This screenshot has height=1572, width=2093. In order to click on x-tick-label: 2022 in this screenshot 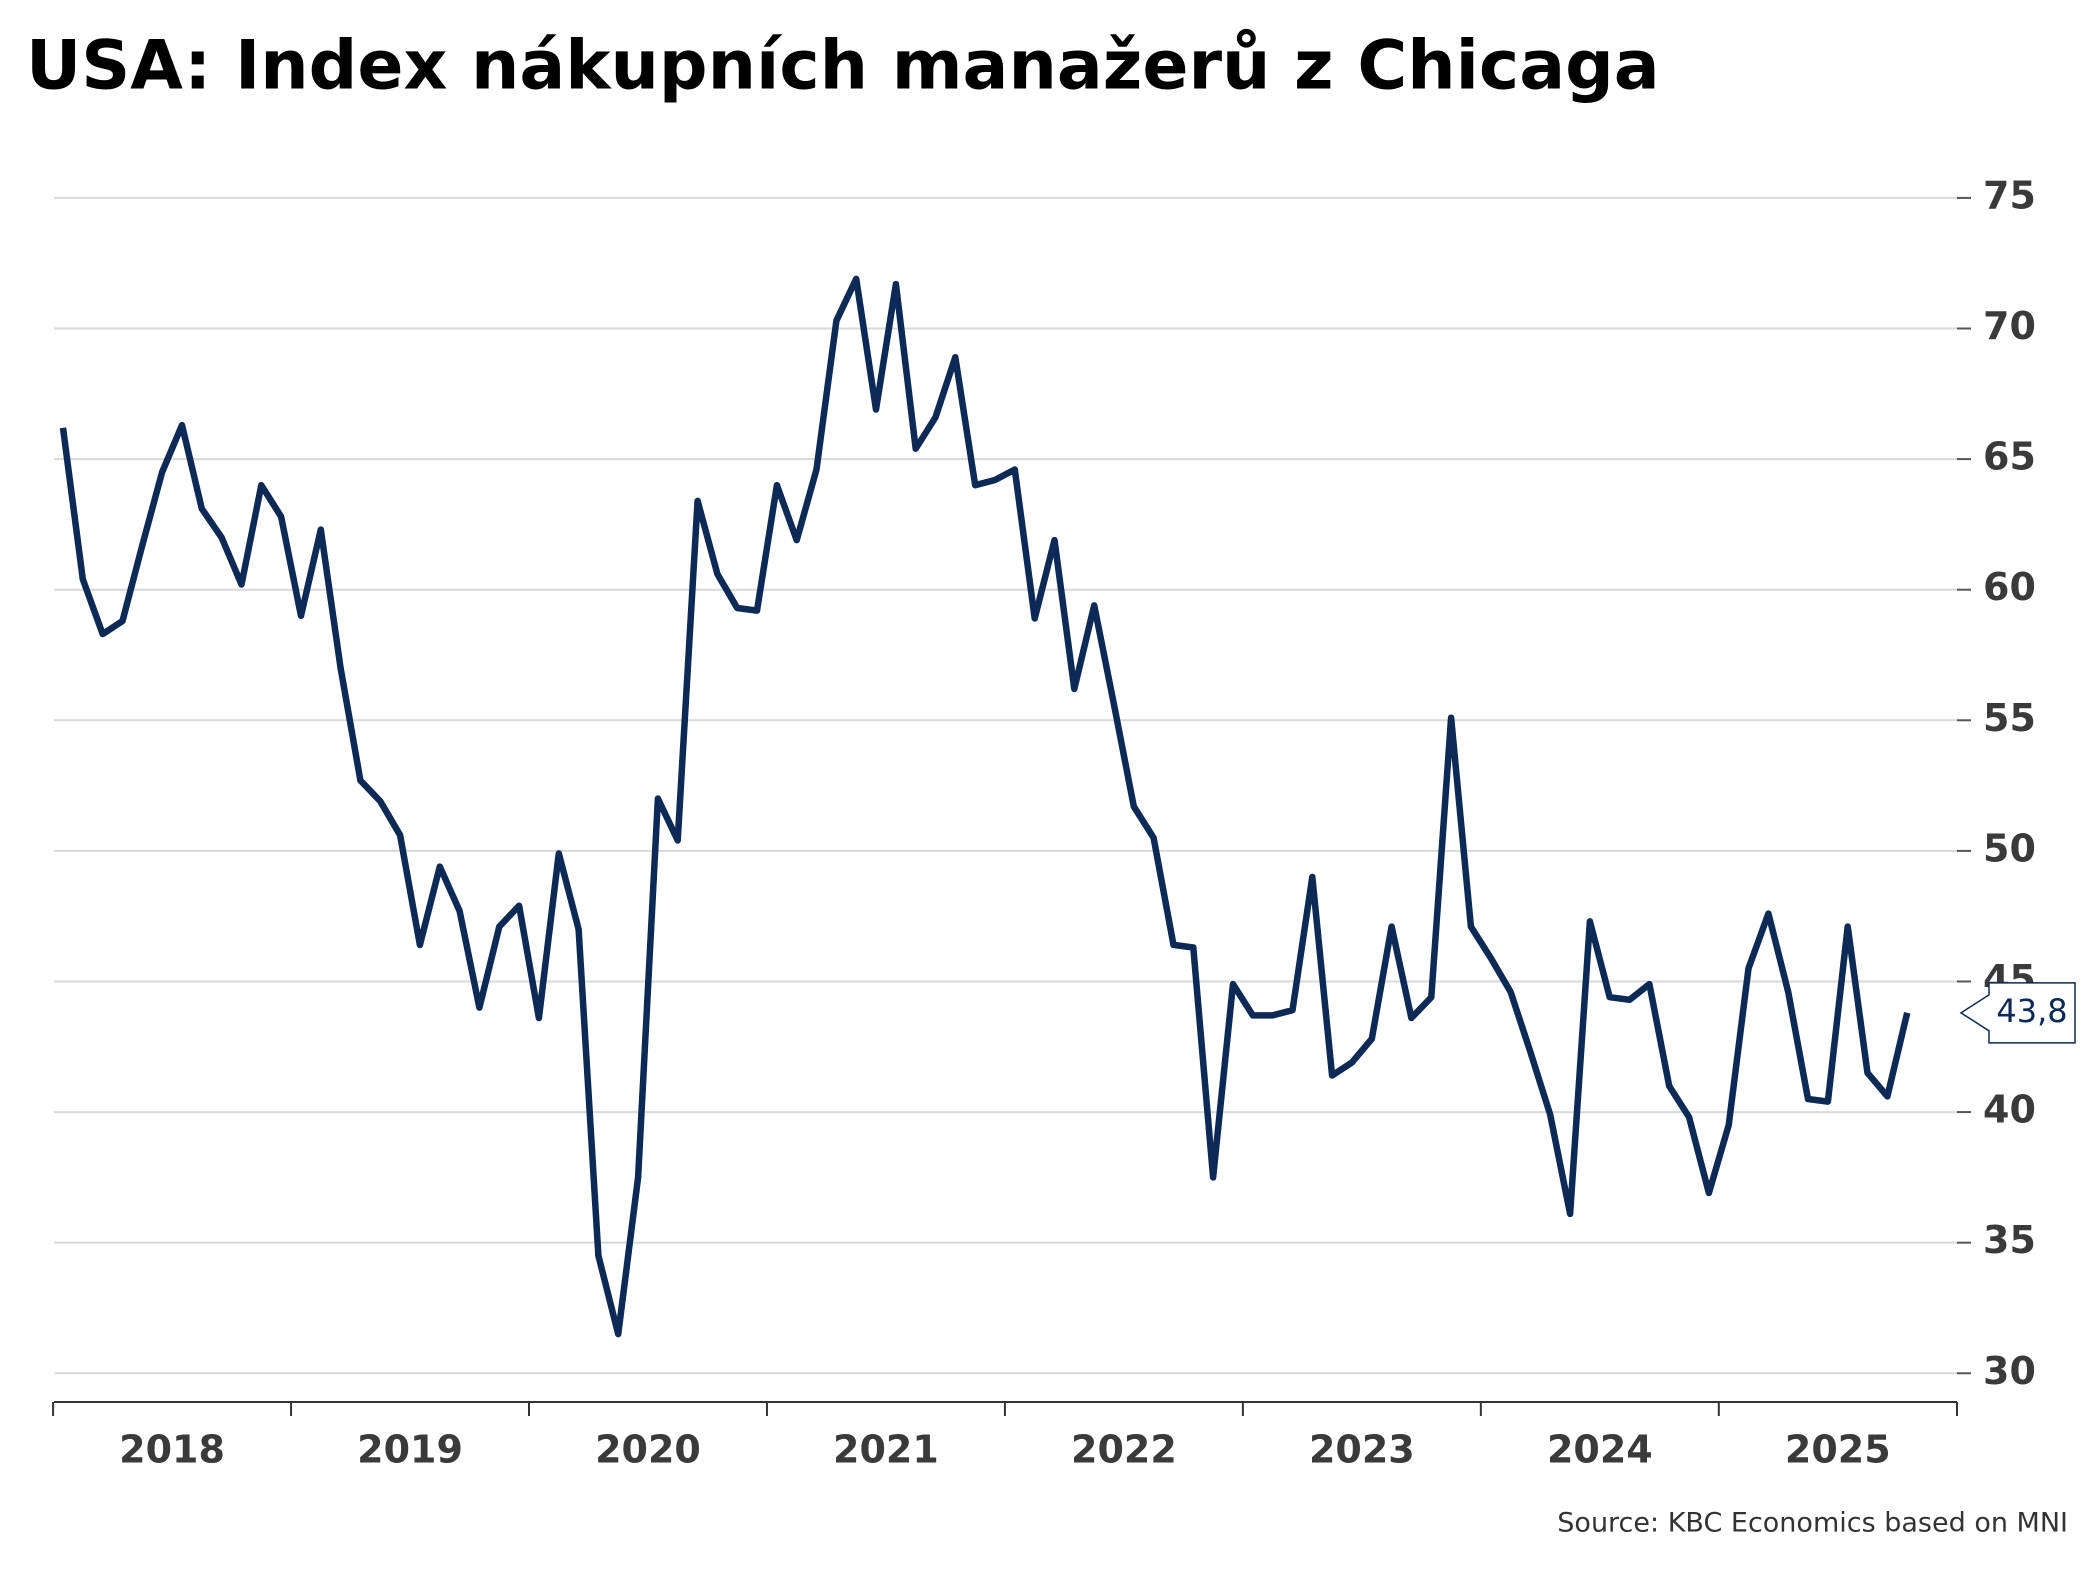, I will do `click(1124, 1450)`.